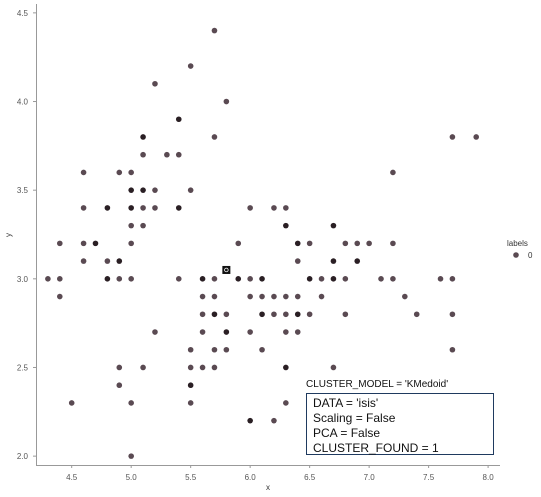 The height and width of the screenshot is (497, 541). What do you see at coordinates (23, 456) in the screenshot?
I see `y-tick-label: 2.0` at bounding box center [23, 456].